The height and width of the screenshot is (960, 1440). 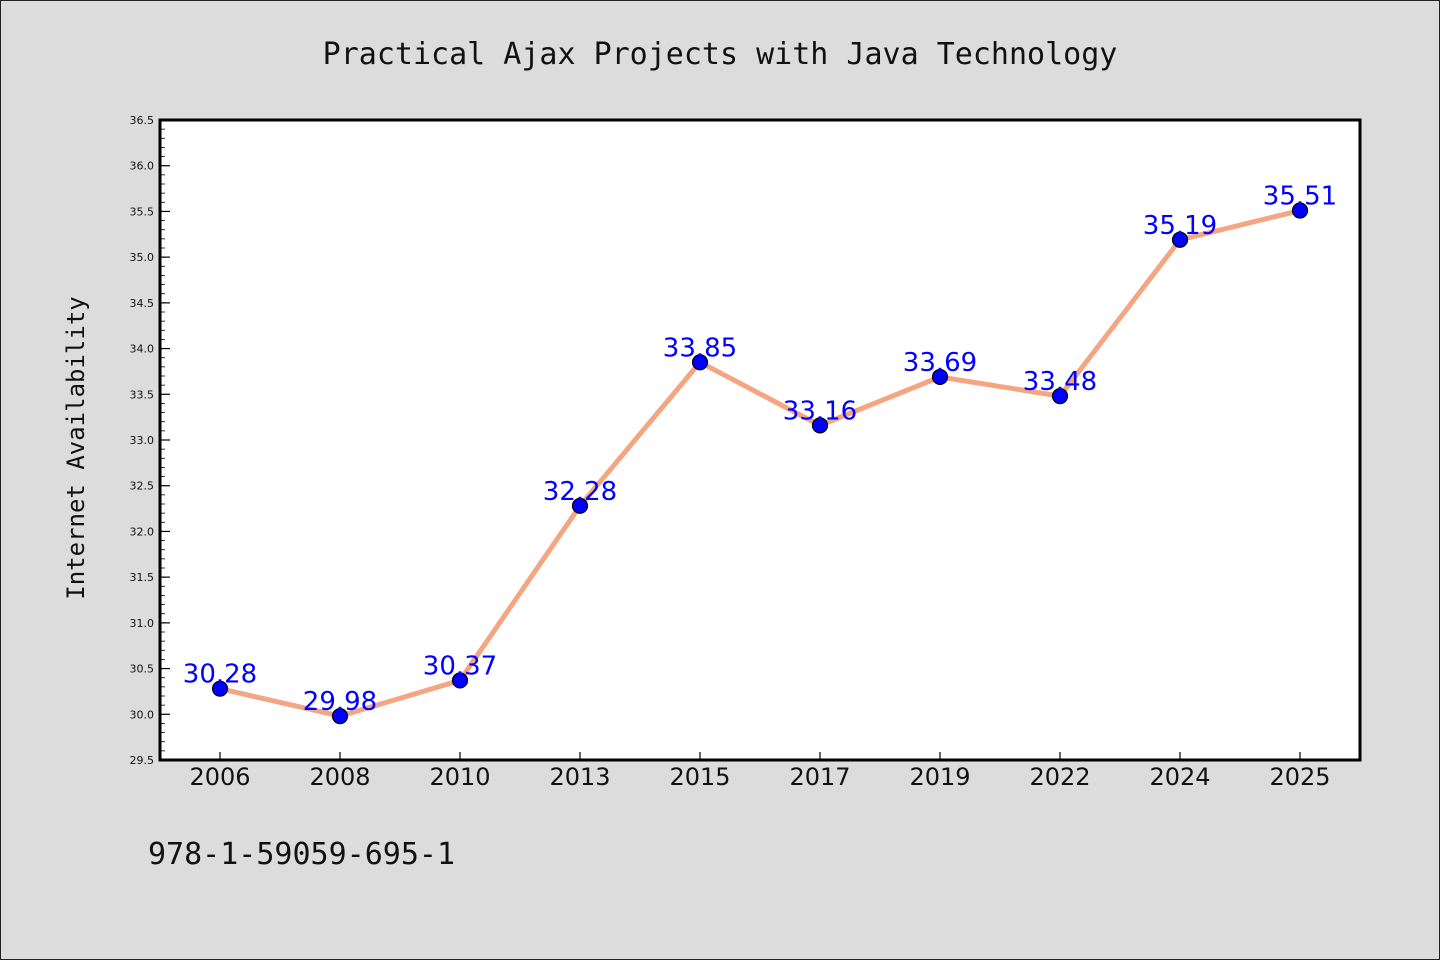 I want to click on x-tick-label: 2022, so click(x=1059, y=777).